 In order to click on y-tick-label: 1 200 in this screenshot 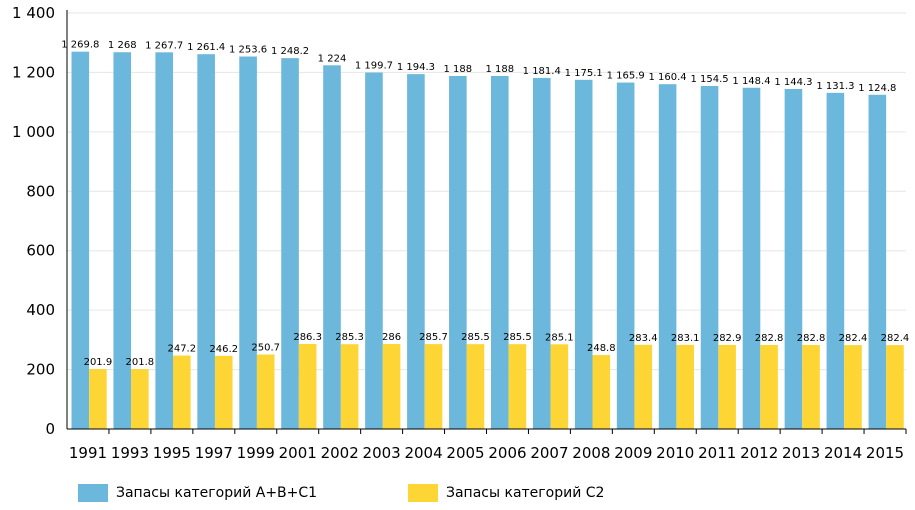, I will do `click(33, 72)`.